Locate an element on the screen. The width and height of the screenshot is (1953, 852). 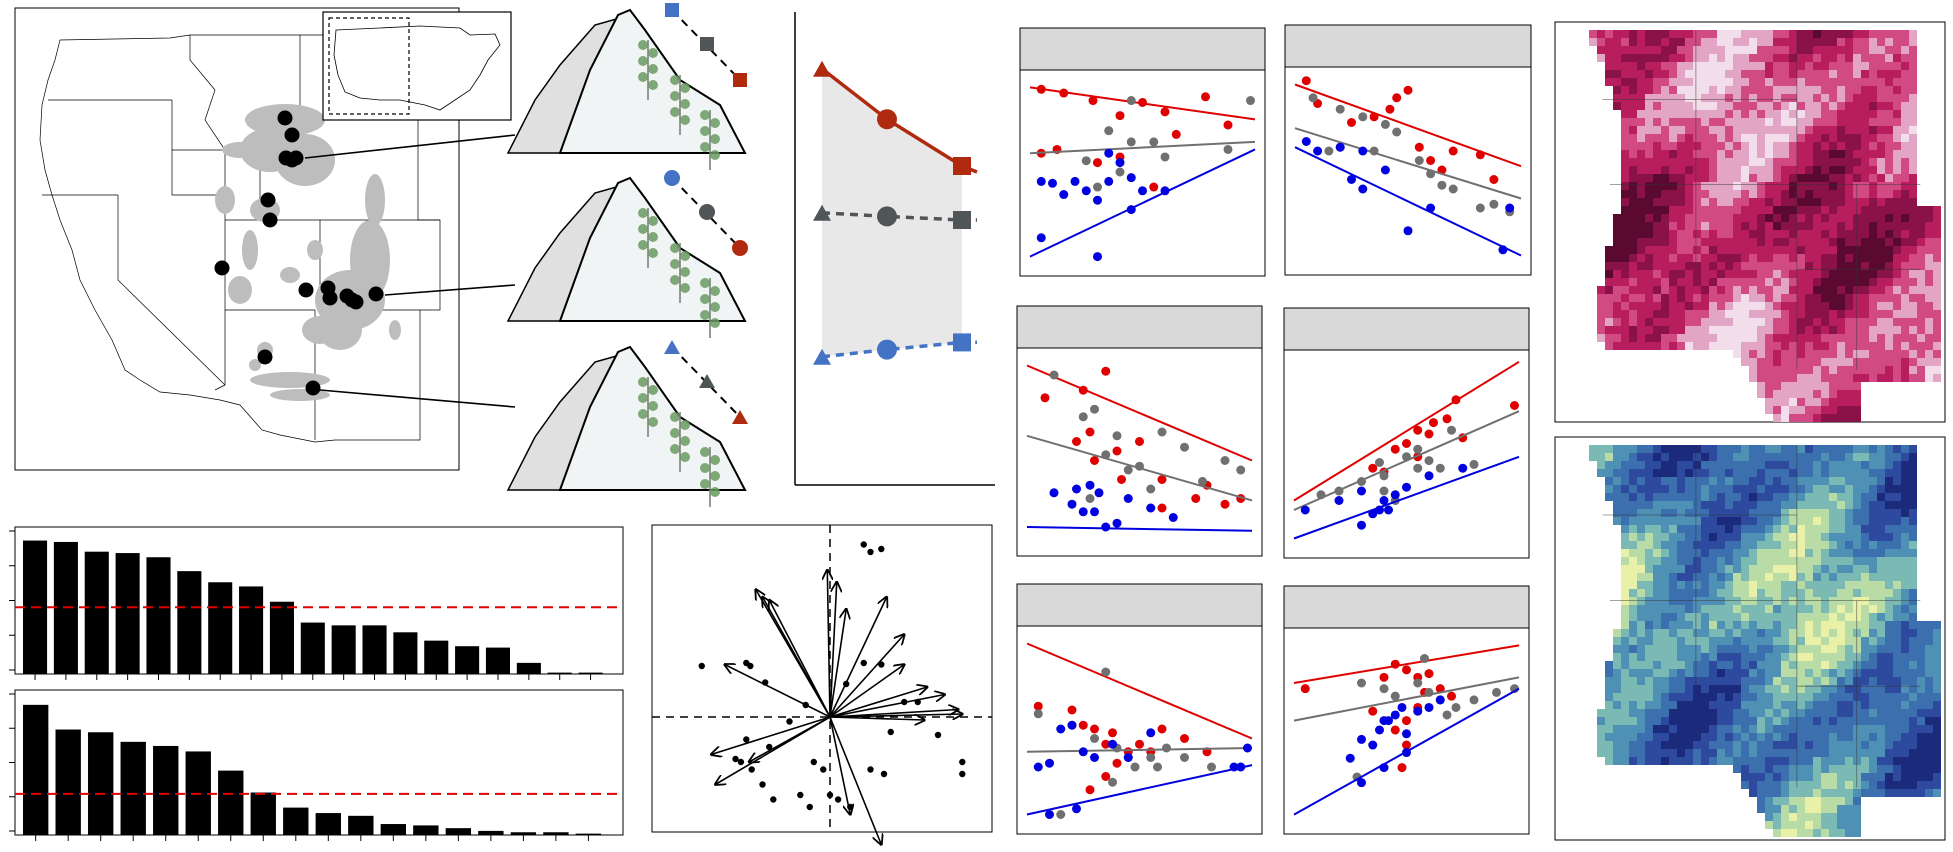
triangle-marker is located at coordinates (822, 212).